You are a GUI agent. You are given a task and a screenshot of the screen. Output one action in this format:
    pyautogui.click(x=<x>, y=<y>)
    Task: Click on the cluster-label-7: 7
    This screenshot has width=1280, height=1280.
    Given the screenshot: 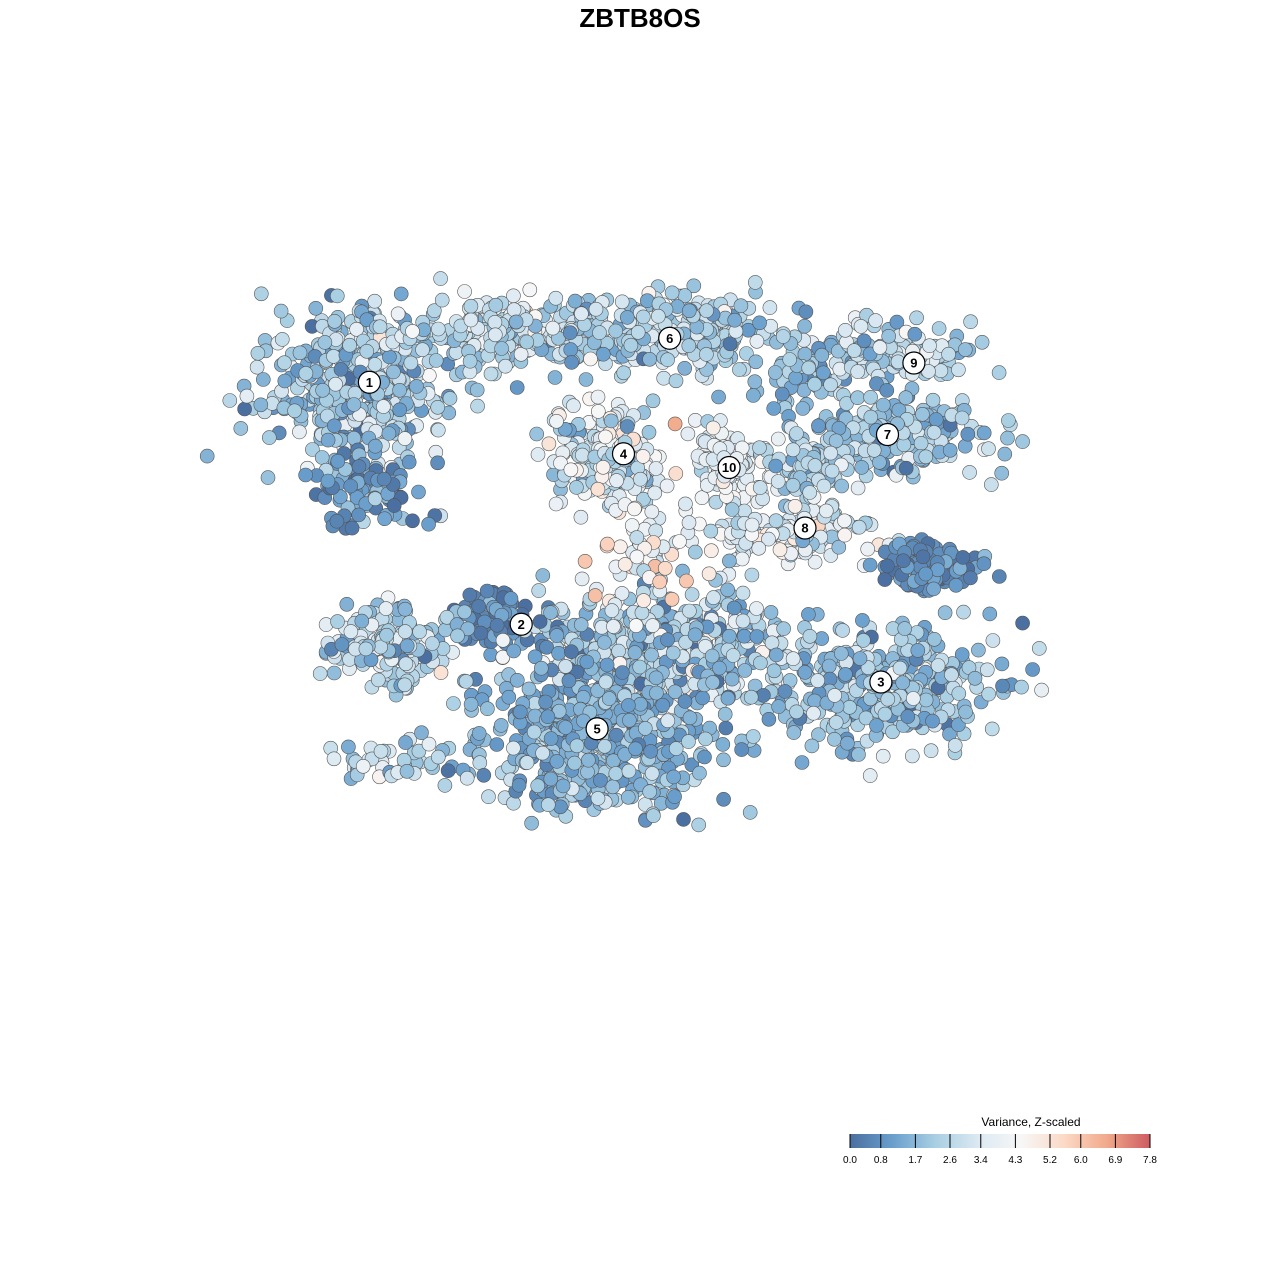 What is the action you would take?
    pyautogui.click(x=887, y=434)
    